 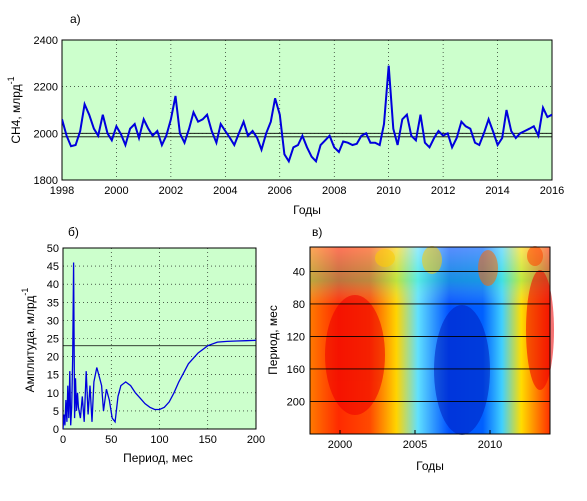 I want to click on wavelet-blobs, so click(x=439, y=340).